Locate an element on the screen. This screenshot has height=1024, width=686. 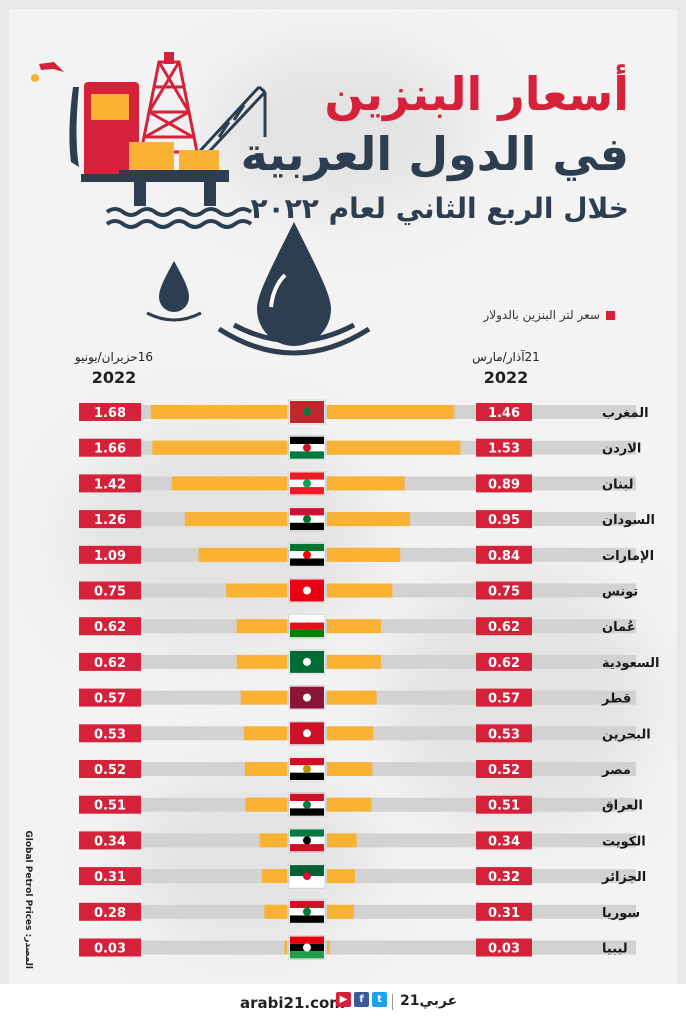
egypt-flag-emblem is located at coordinates (307, 769).